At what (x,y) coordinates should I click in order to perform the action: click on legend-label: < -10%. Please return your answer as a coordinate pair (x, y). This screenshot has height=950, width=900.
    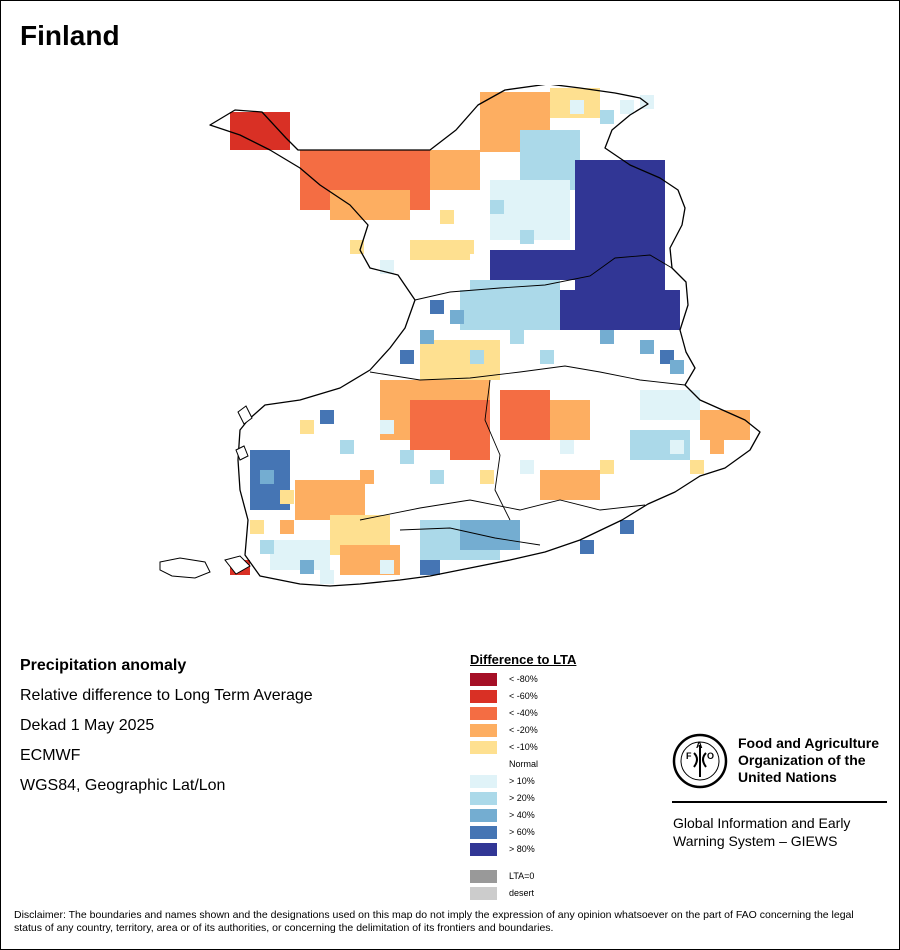
    Looking at the image, I should click on (523, 747).